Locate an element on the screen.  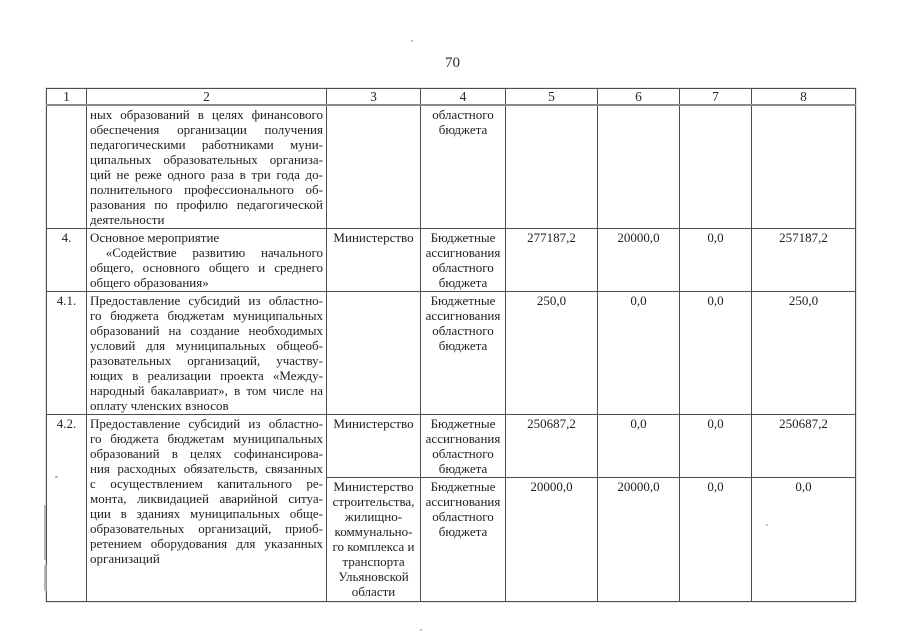
cell-amount-col8 is located at coordinates (803, 166).